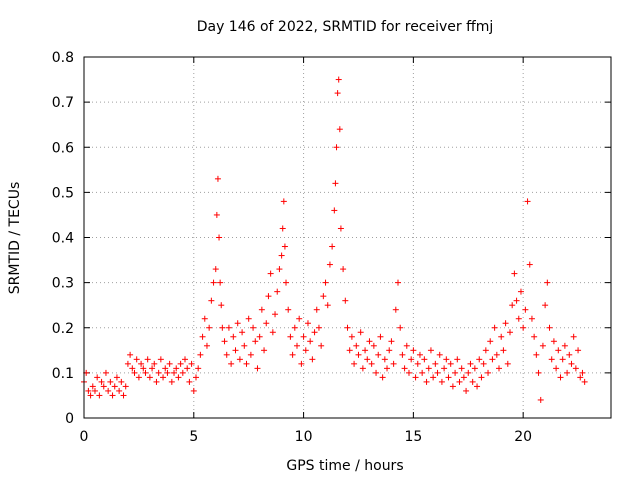 The image size is (640, 480). What do you see at coordinates (63, 193) in the screenshot?
I see `y-tick-label: 0.5` at bounding box center [63, 193].